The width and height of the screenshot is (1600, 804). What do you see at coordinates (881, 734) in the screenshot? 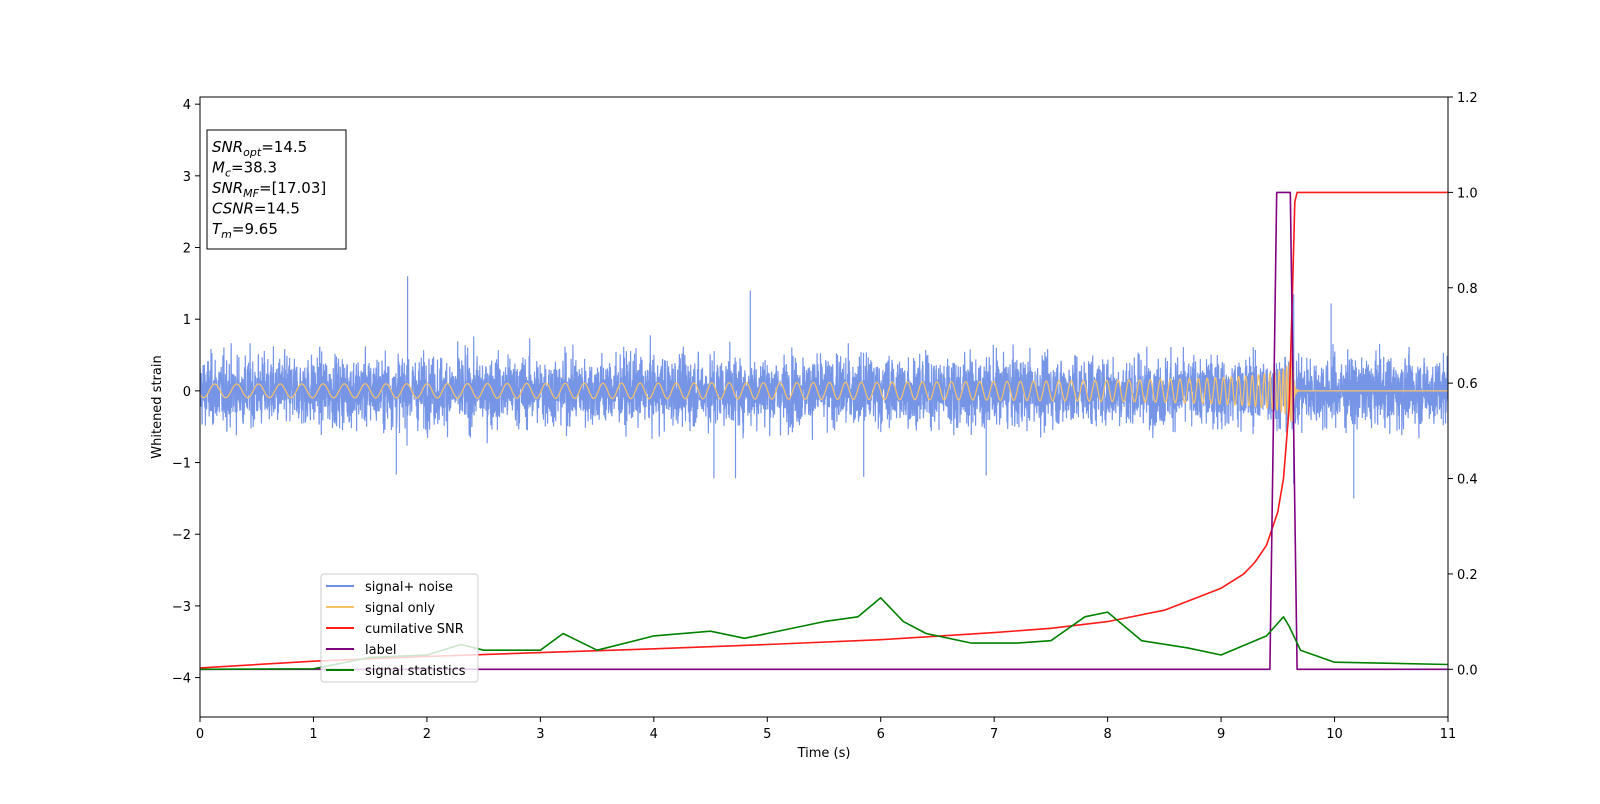
I see `x-tick-label: 6` at bounding box center [881, 734].